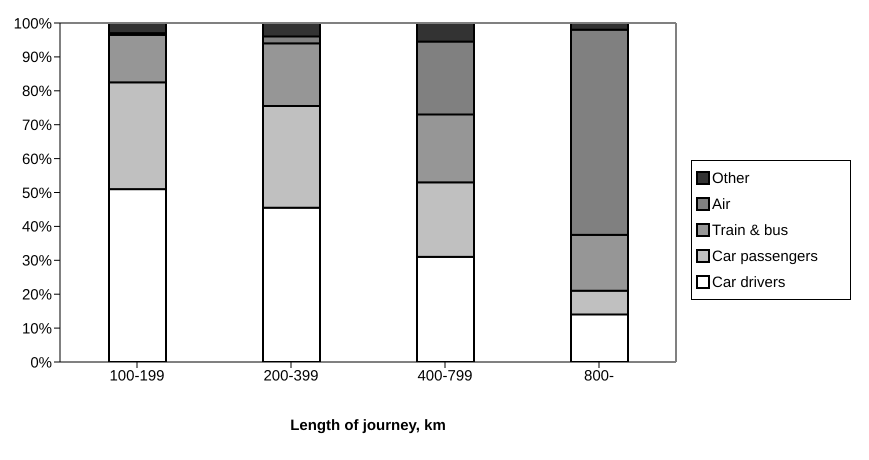 This screenshot has height=460, width=869. Describe the element at coordinates (37, 159) in the screenshot. I see `y-tick-label: 60%` at that location.